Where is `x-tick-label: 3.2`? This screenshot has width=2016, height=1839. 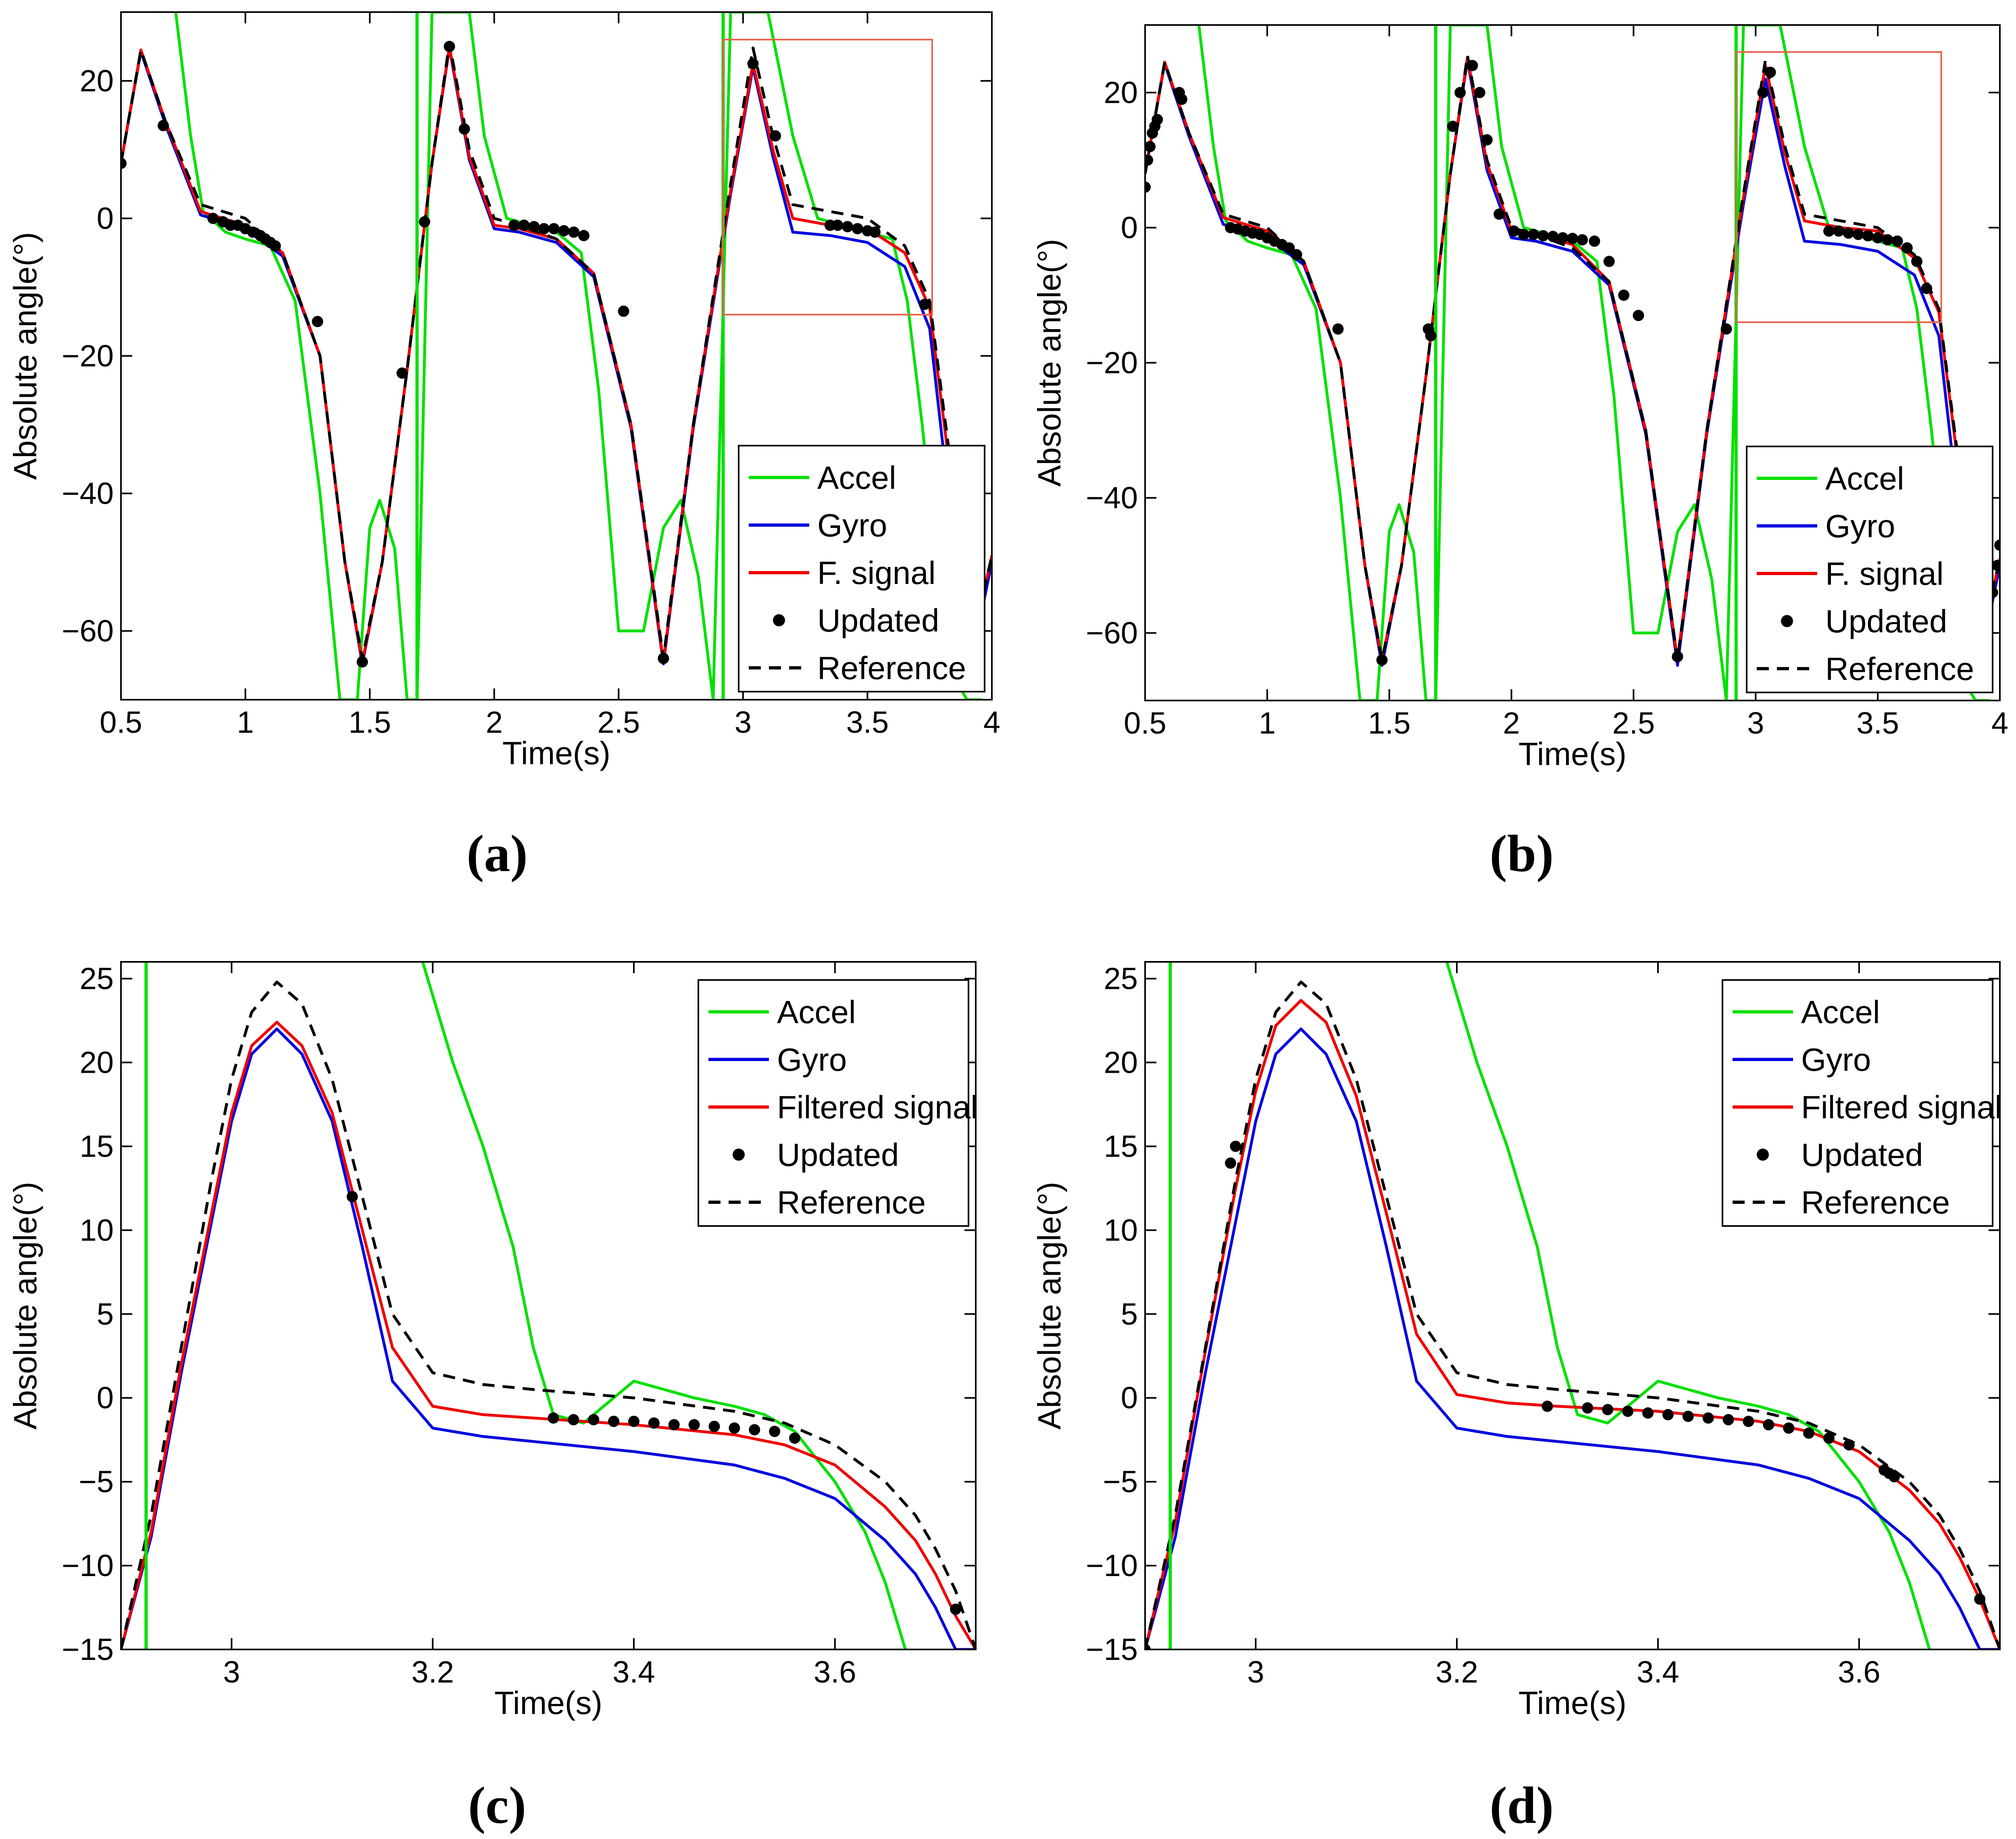 x-tick-label: 3.2 is located at coordinates (1456, 1672).